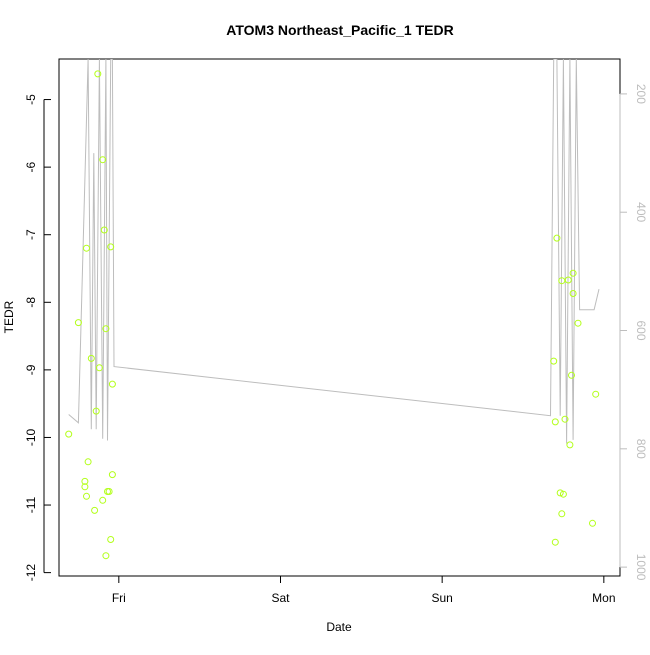  I want to click on y-tick-label: -5, so click(31, 99).